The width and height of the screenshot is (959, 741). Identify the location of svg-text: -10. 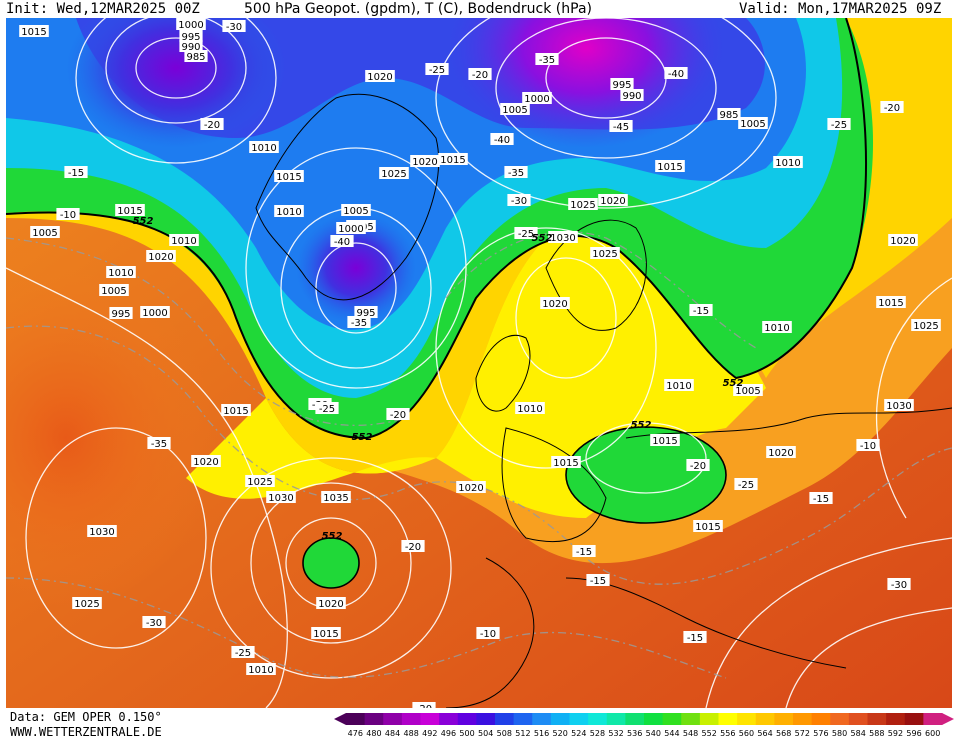
(68, 215).